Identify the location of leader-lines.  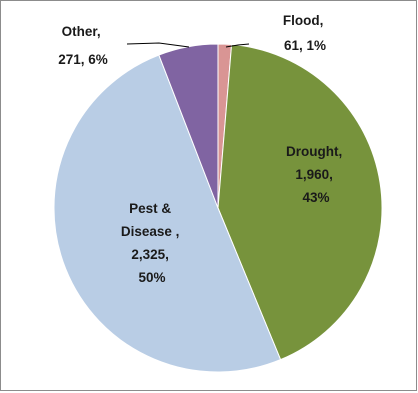
(188, 45).